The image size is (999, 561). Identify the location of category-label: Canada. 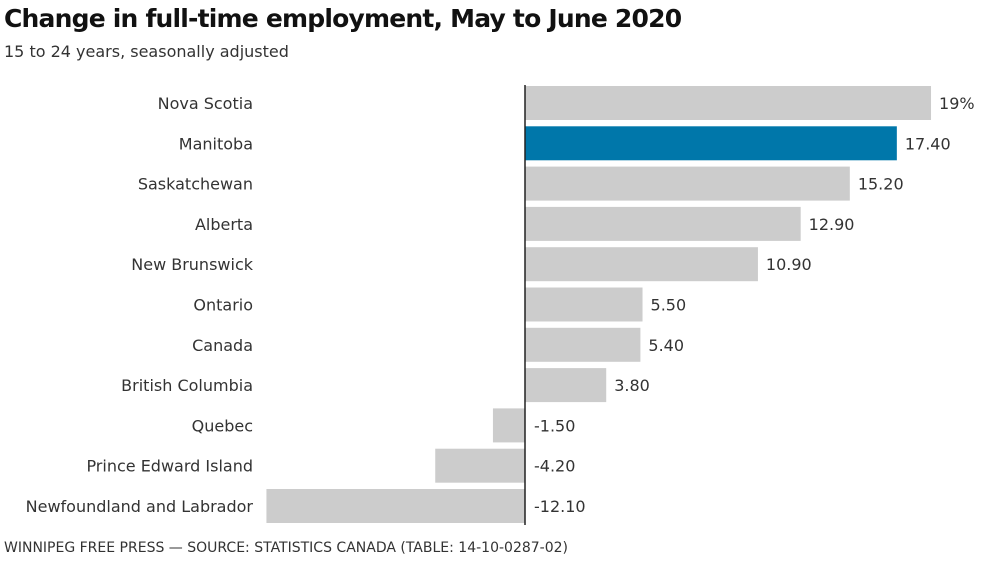
(222, 345).